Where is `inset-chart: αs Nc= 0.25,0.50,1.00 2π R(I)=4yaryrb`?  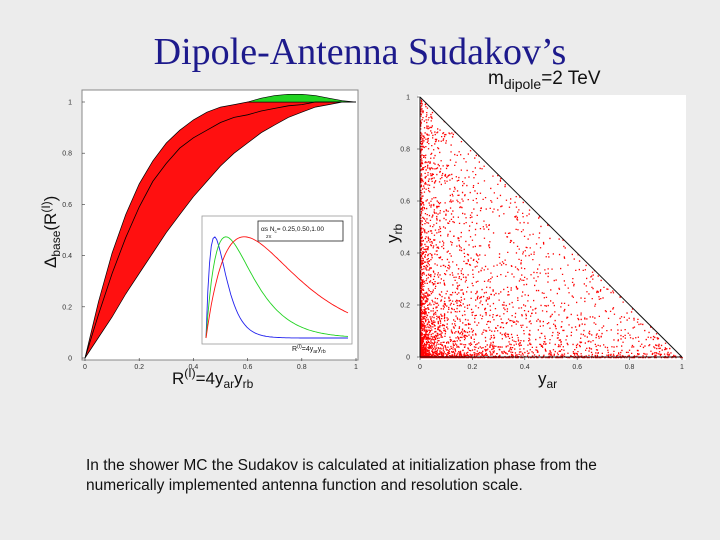 inset-chart: αs Nc= 0.25,0.50,1.00 2π R(I)=4yaryrb is located at coordinates (277, 285).